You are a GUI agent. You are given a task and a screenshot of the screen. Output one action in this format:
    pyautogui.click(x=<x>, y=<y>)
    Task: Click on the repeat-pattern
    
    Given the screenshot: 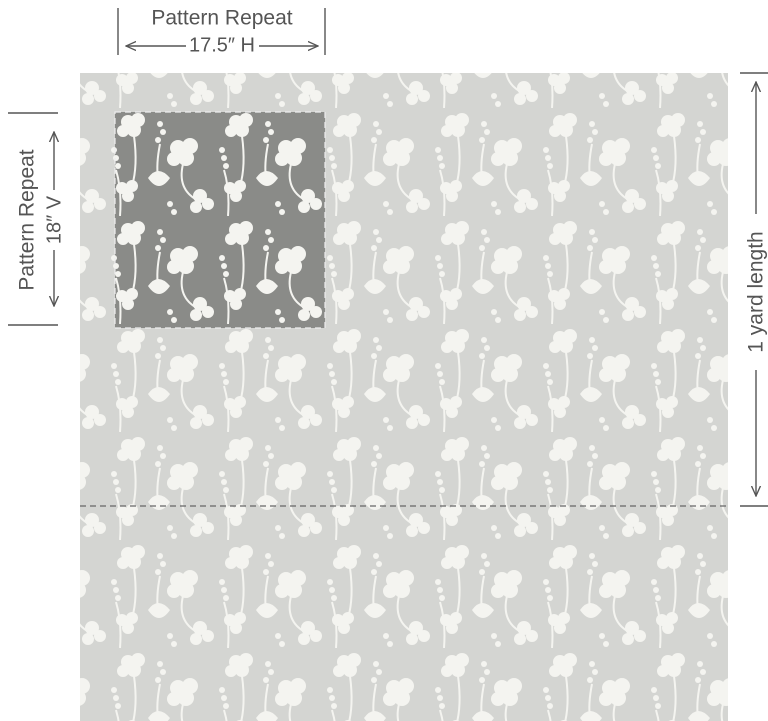 What is the action you would take?
    pyautogui.click(x=220, y=220)
    